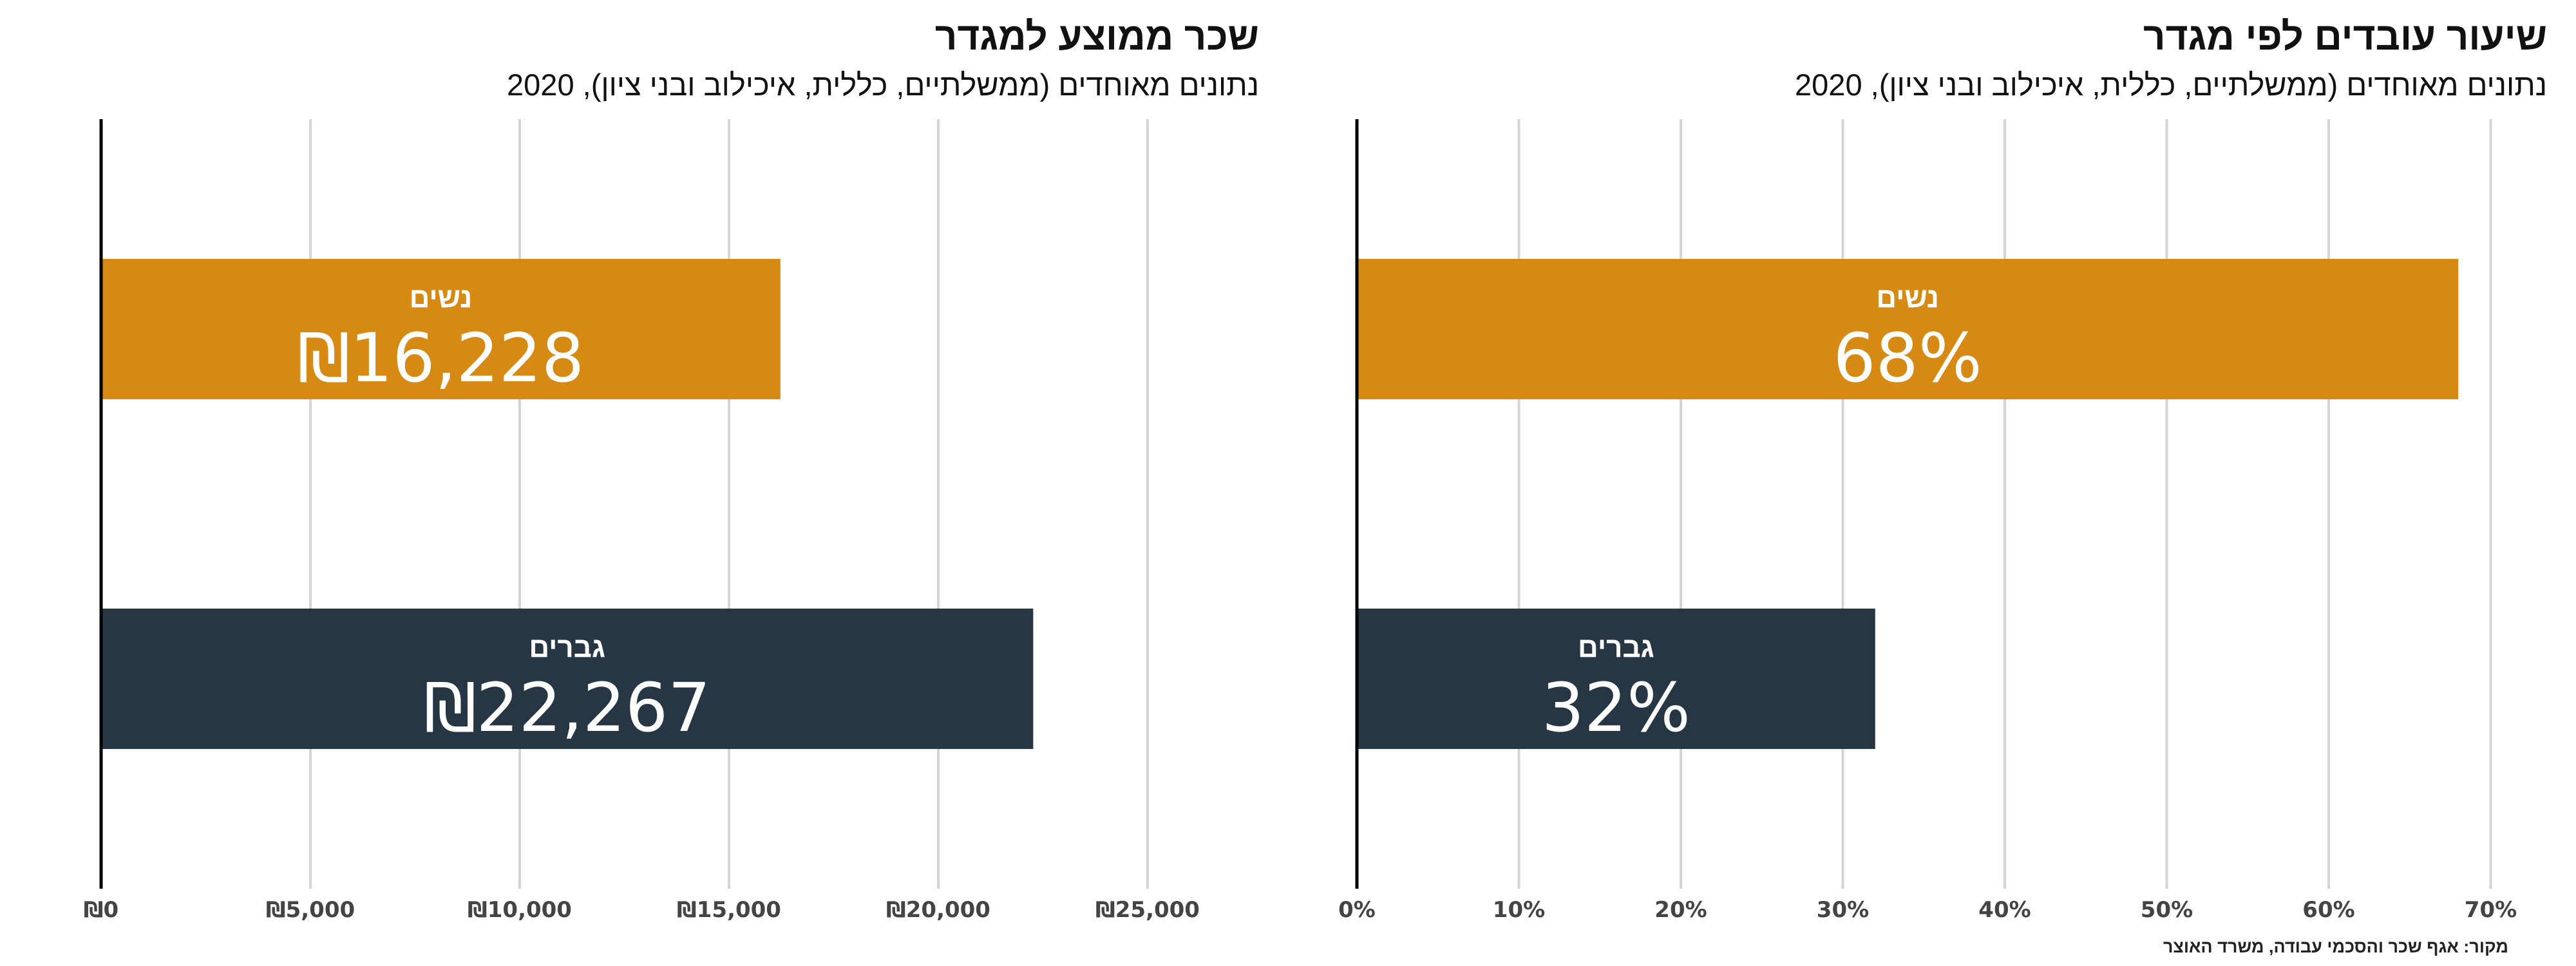 The height and width of the screenshot is (966, 2576). I want to click on salary-bar-value-label: ₪16,228, so click(441, 358).